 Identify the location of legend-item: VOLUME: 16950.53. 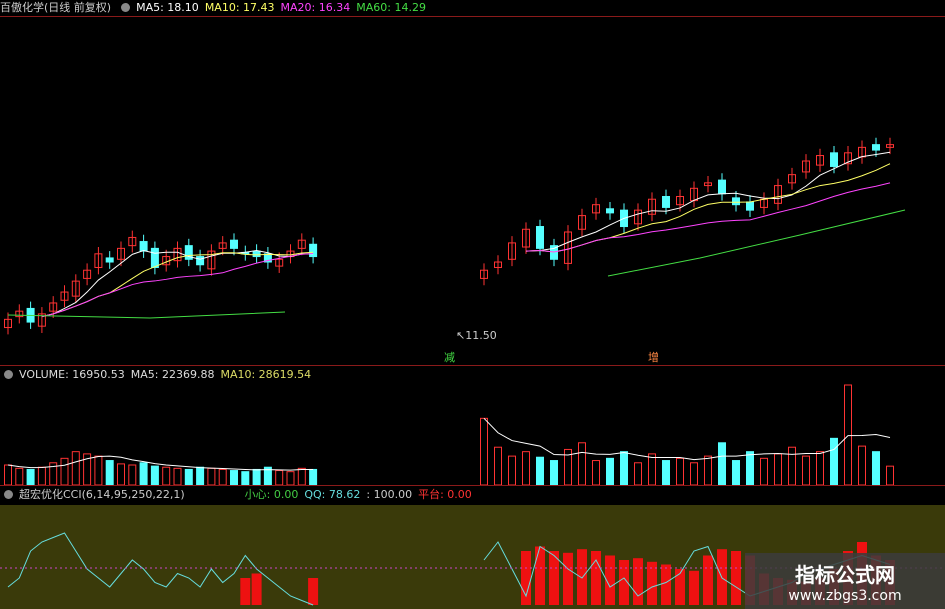
(72, 374).